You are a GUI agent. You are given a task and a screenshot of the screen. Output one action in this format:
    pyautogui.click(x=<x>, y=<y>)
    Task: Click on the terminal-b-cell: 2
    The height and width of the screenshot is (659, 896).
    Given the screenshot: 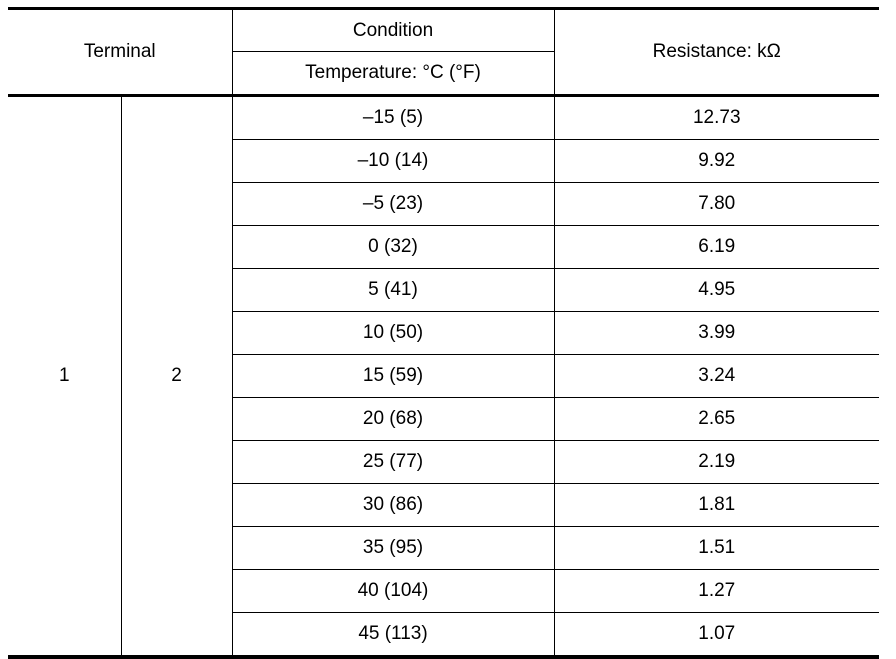 What is the action you would take?
    pyautogui.click(x=176, y=376)
    